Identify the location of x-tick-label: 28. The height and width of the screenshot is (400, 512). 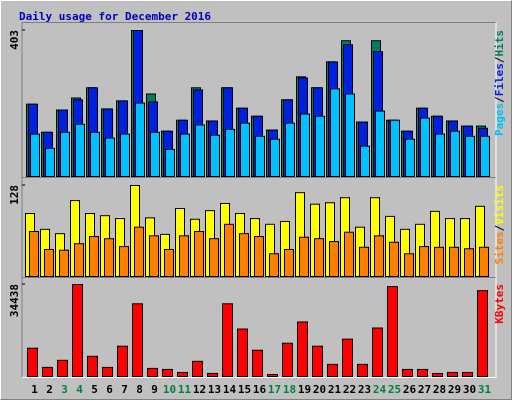
(439, 389).